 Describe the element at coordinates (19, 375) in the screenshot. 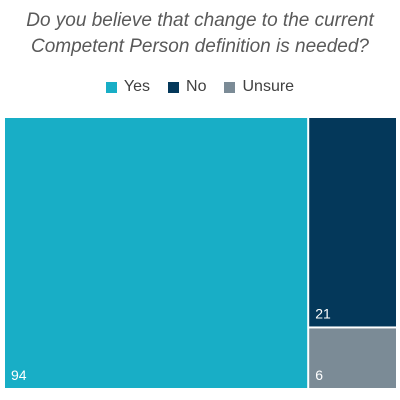

I see `data-label-yes: 94` at that location.